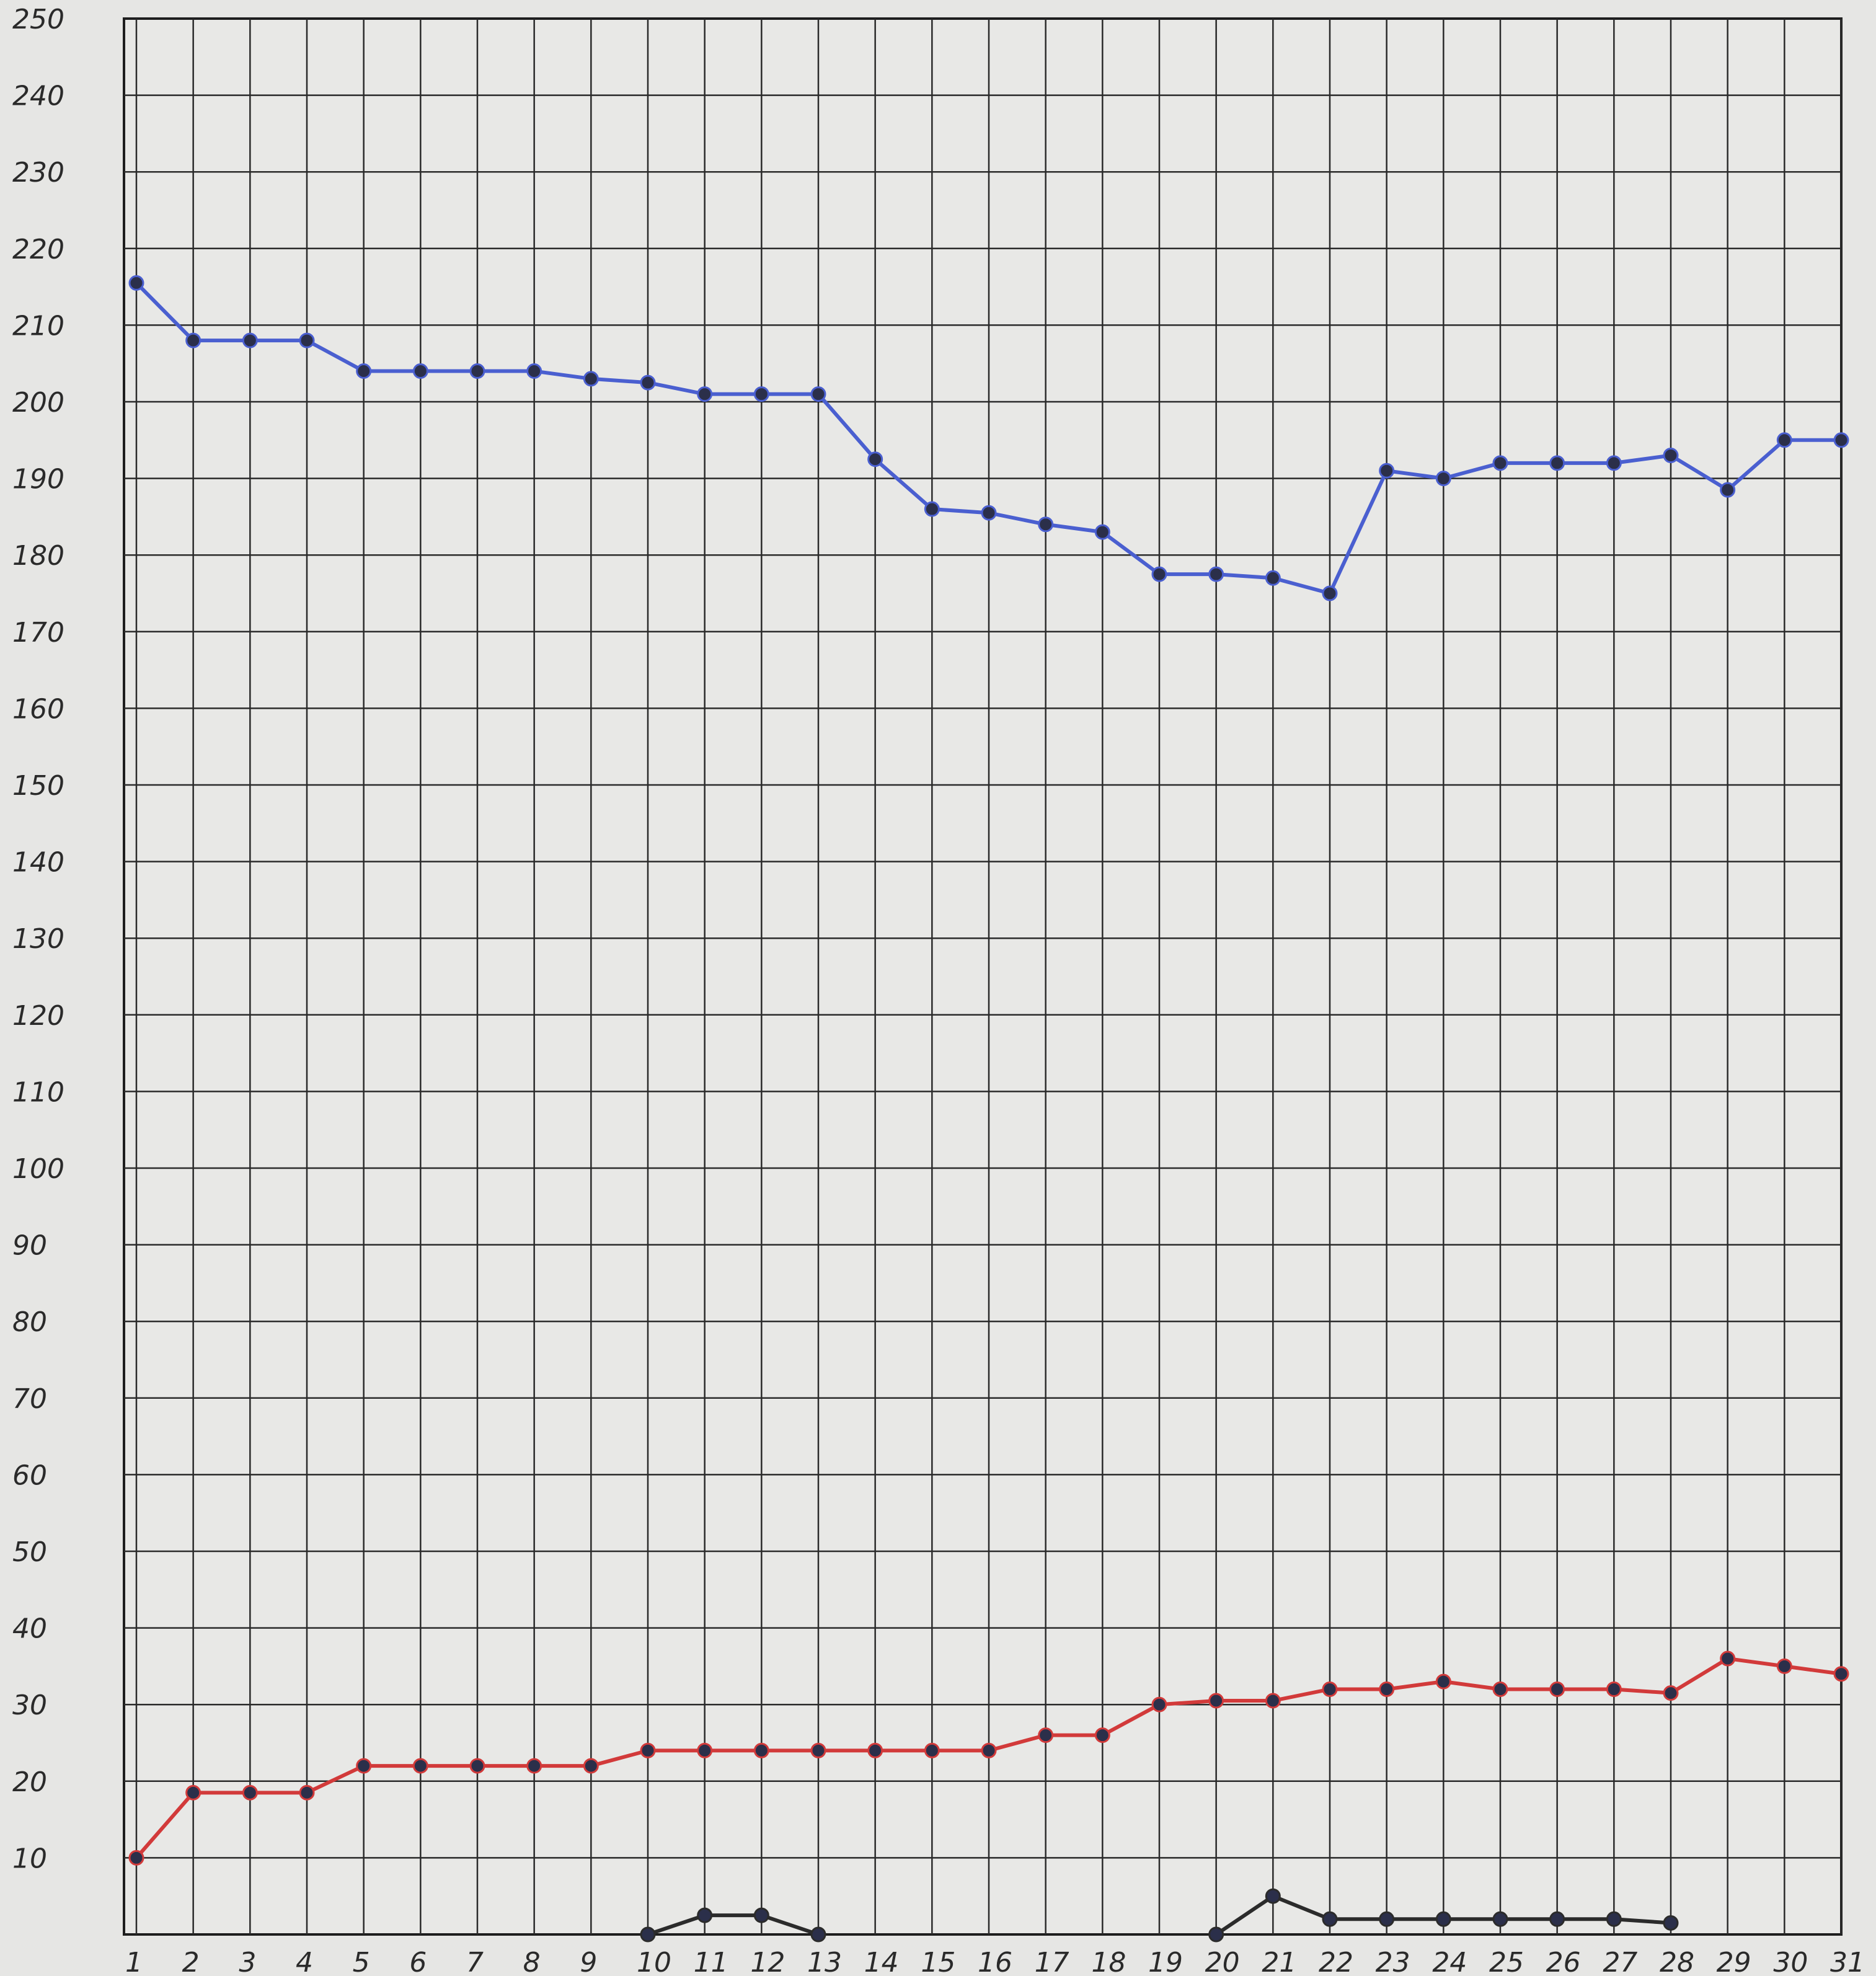  What do you see at coordinates (1222, 1962) in the screenshot?
I see `x-tick-label: 20` at bounding box center [1222, 1962].